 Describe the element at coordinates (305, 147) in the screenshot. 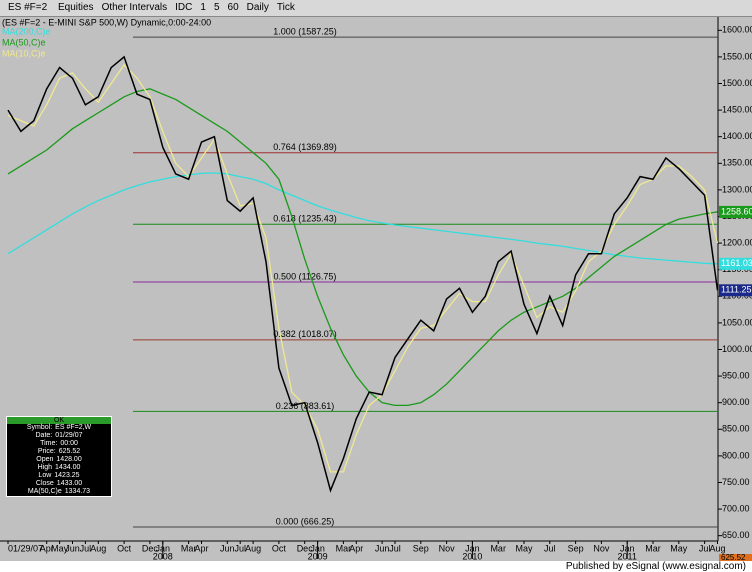

I see `fib-label: 0.764 (1369.89)` at that location.